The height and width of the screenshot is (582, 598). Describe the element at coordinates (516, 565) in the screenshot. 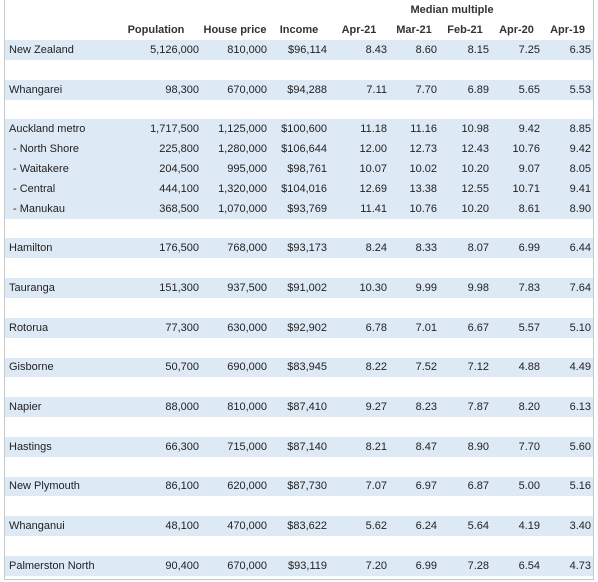

I see `cell: 6.54` at that location.